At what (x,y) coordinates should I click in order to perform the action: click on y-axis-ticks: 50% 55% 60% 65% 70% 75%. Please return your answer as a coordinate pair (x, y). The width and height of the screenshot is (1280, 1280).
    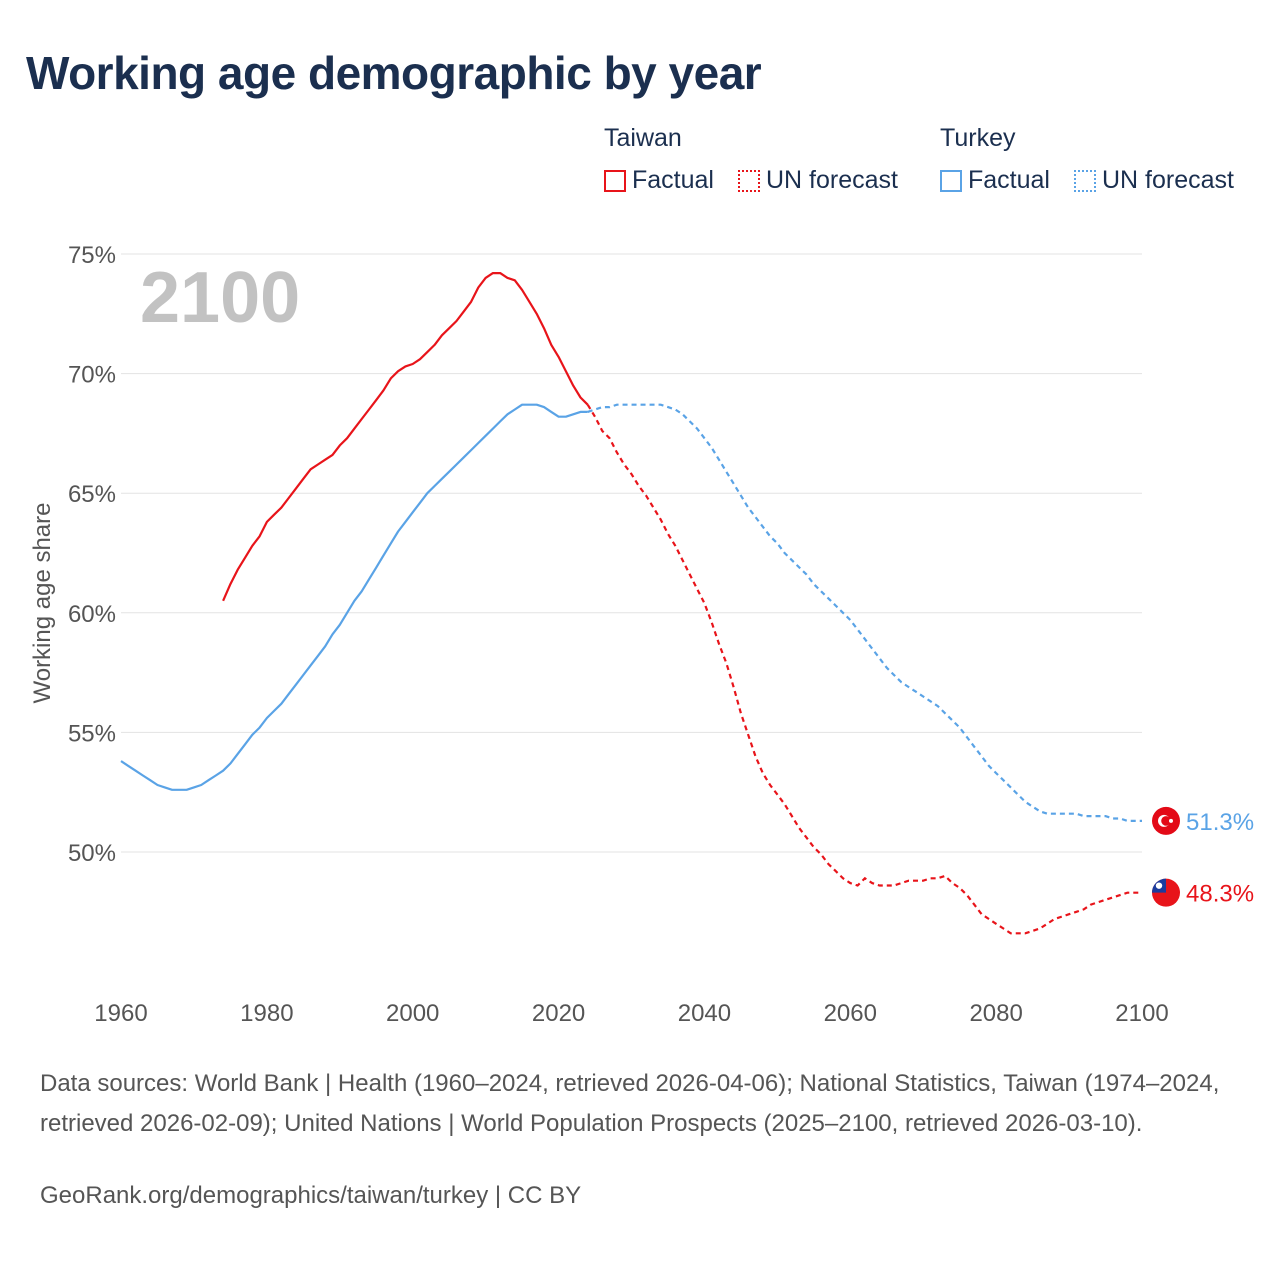
    Looking at the image, I should click on (92, 554).